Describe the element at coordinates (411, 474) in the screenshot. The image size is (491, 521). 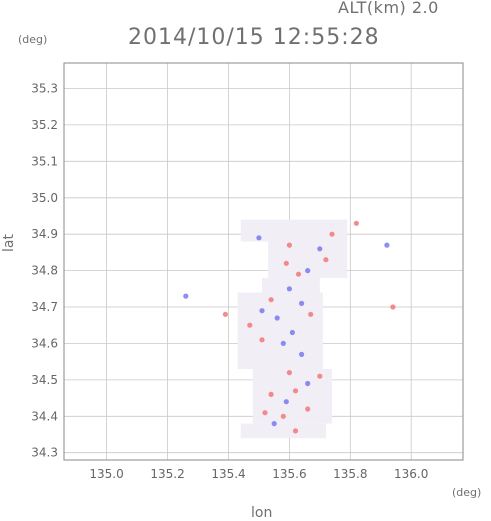
I see `x-tick-label: 136.0` at that location.